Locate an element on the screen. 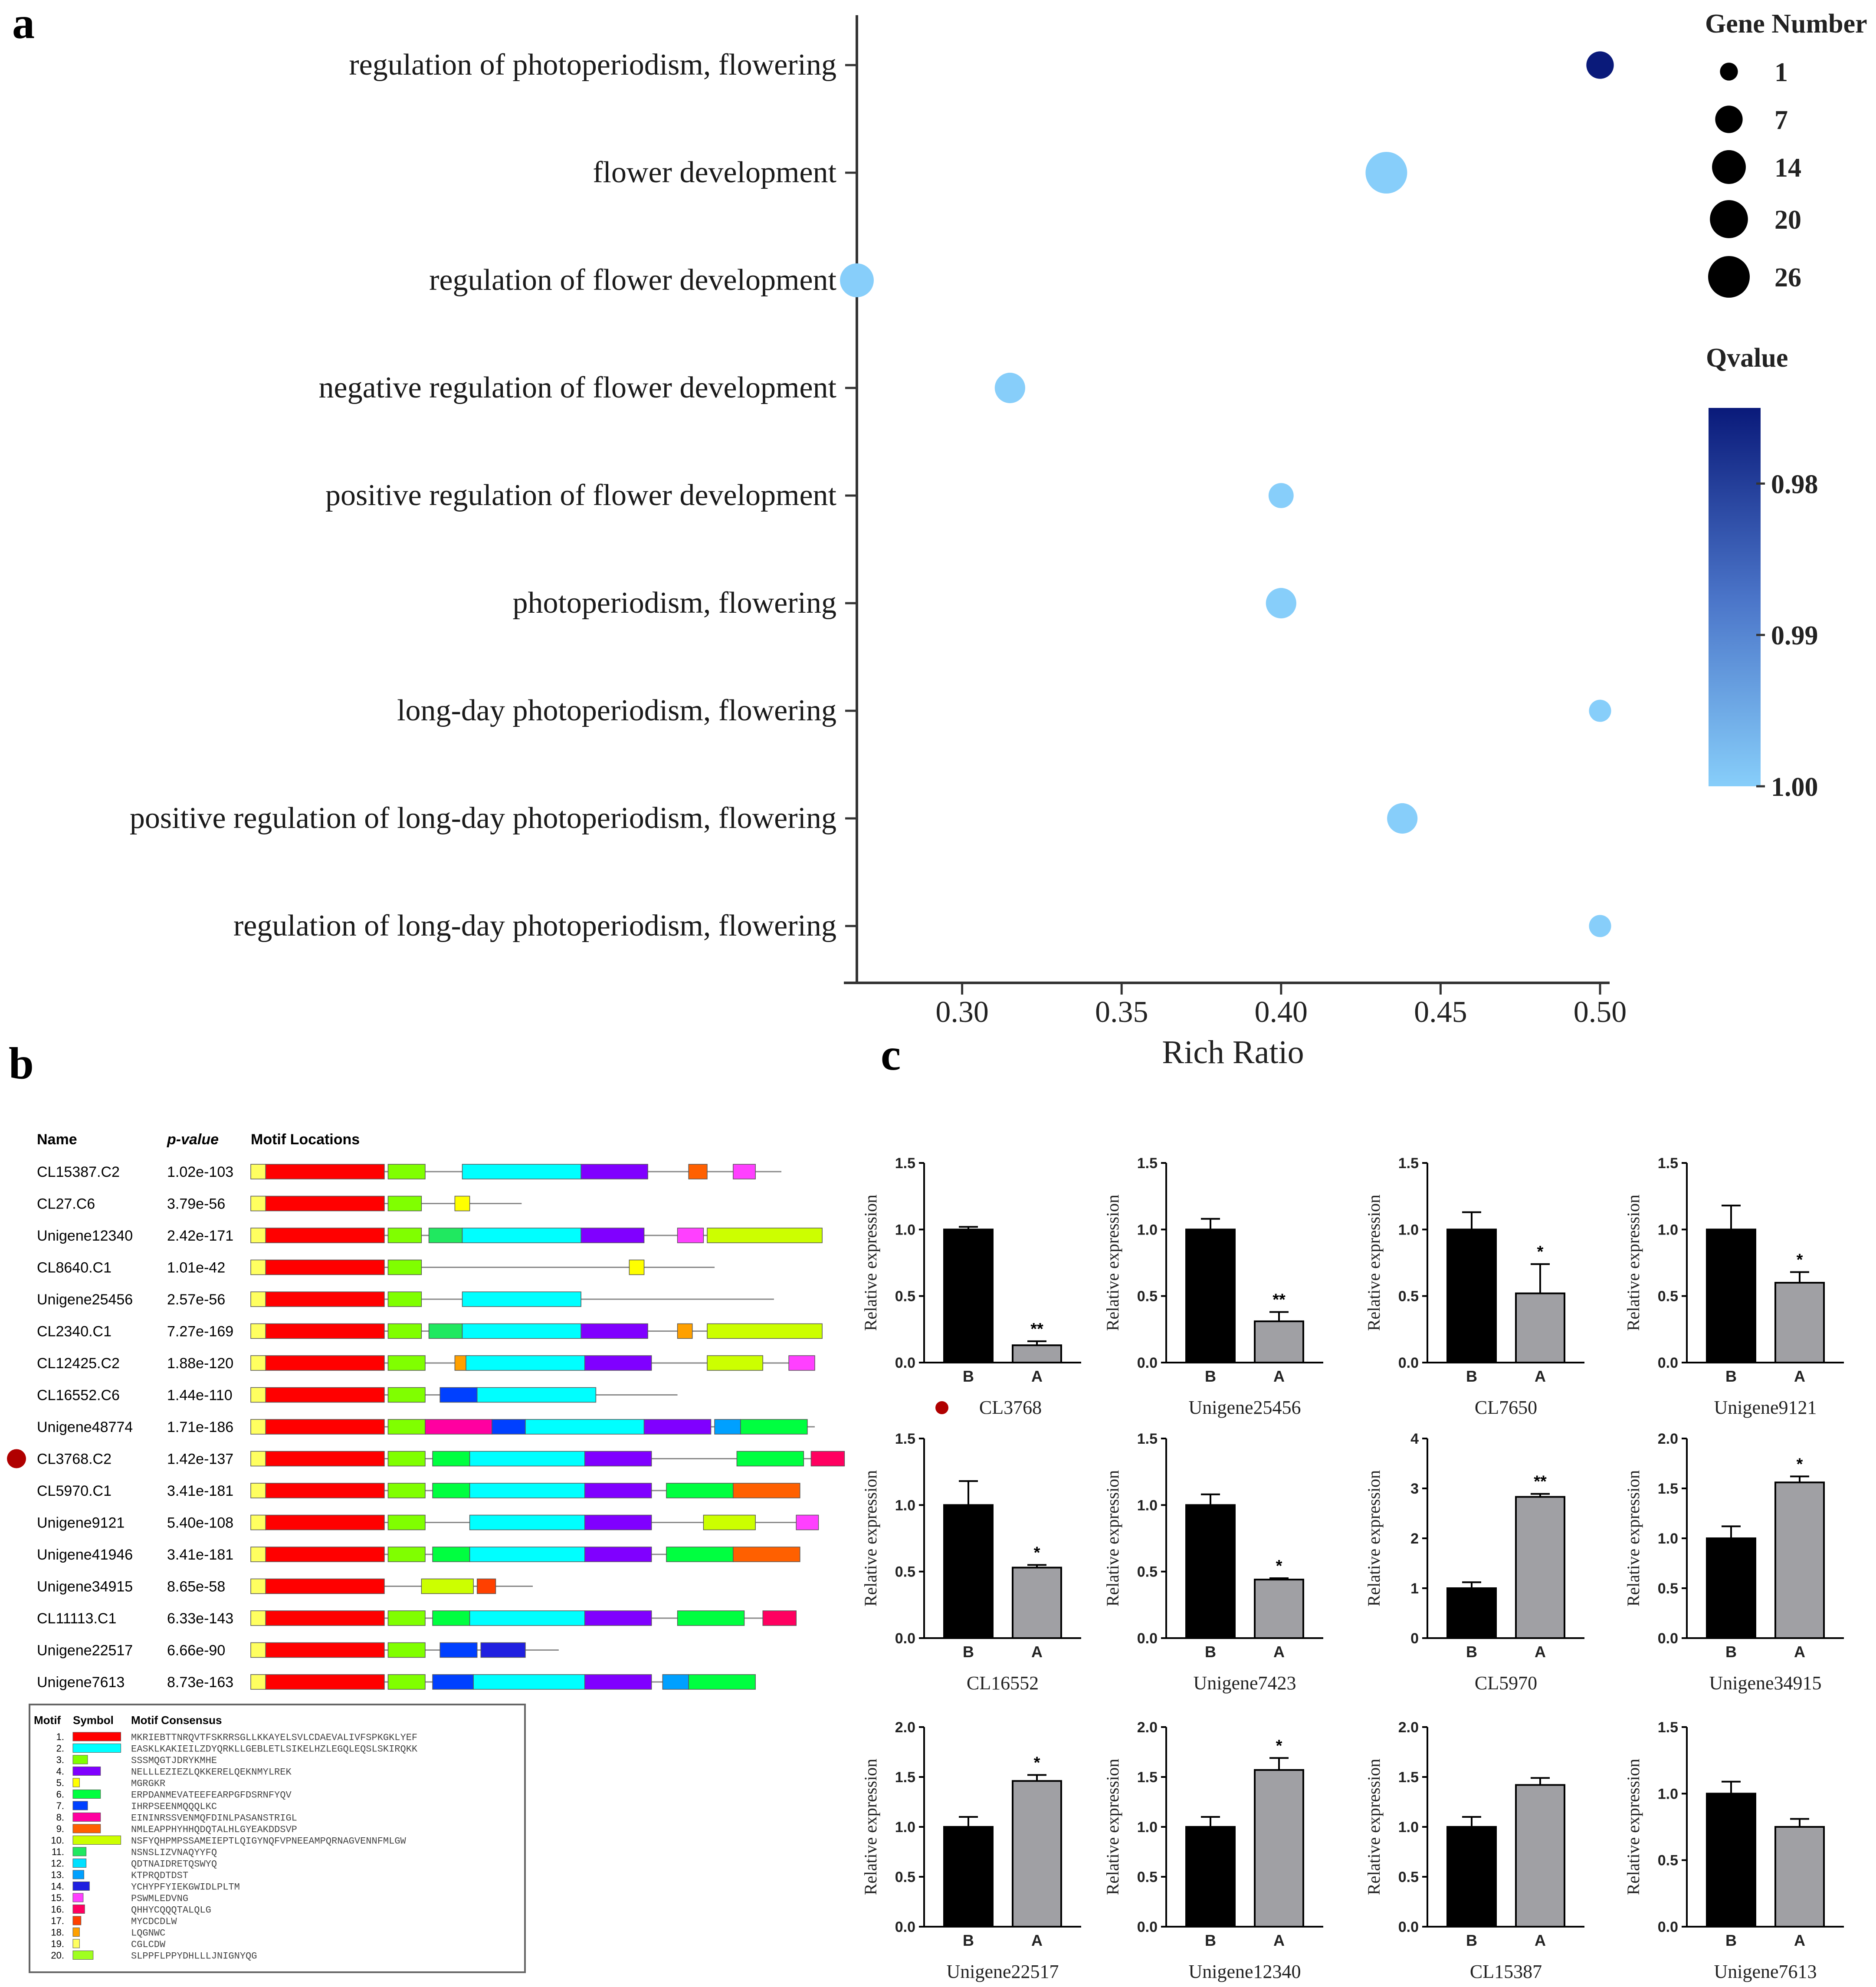  x-tick-label: 0.40 is located at coordinates (1281, 1012).